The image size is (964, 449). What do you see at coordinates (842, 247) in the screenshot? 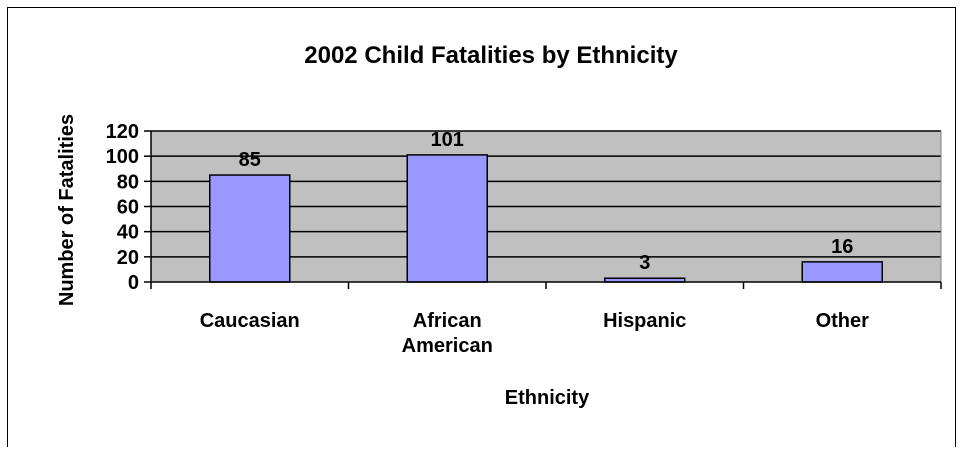
I see `data-label-3: 16` at bounding box center [842, 247].